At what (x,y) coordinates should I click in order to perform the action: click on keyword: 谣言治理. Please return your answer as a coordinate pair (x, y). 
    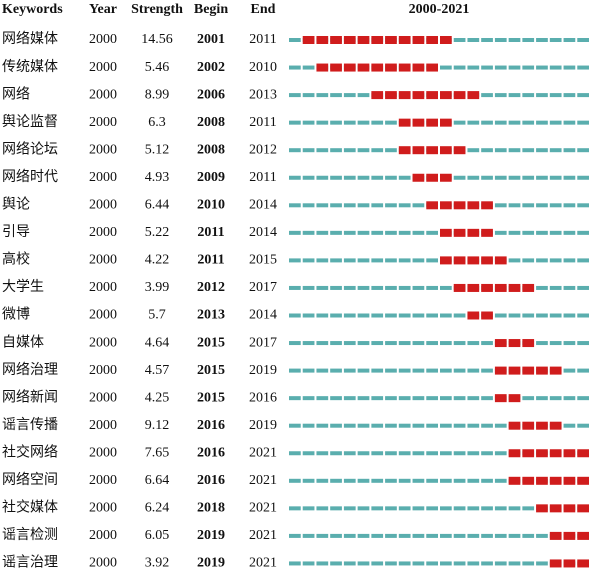
    Looking at the image, I should click on (30, 563).